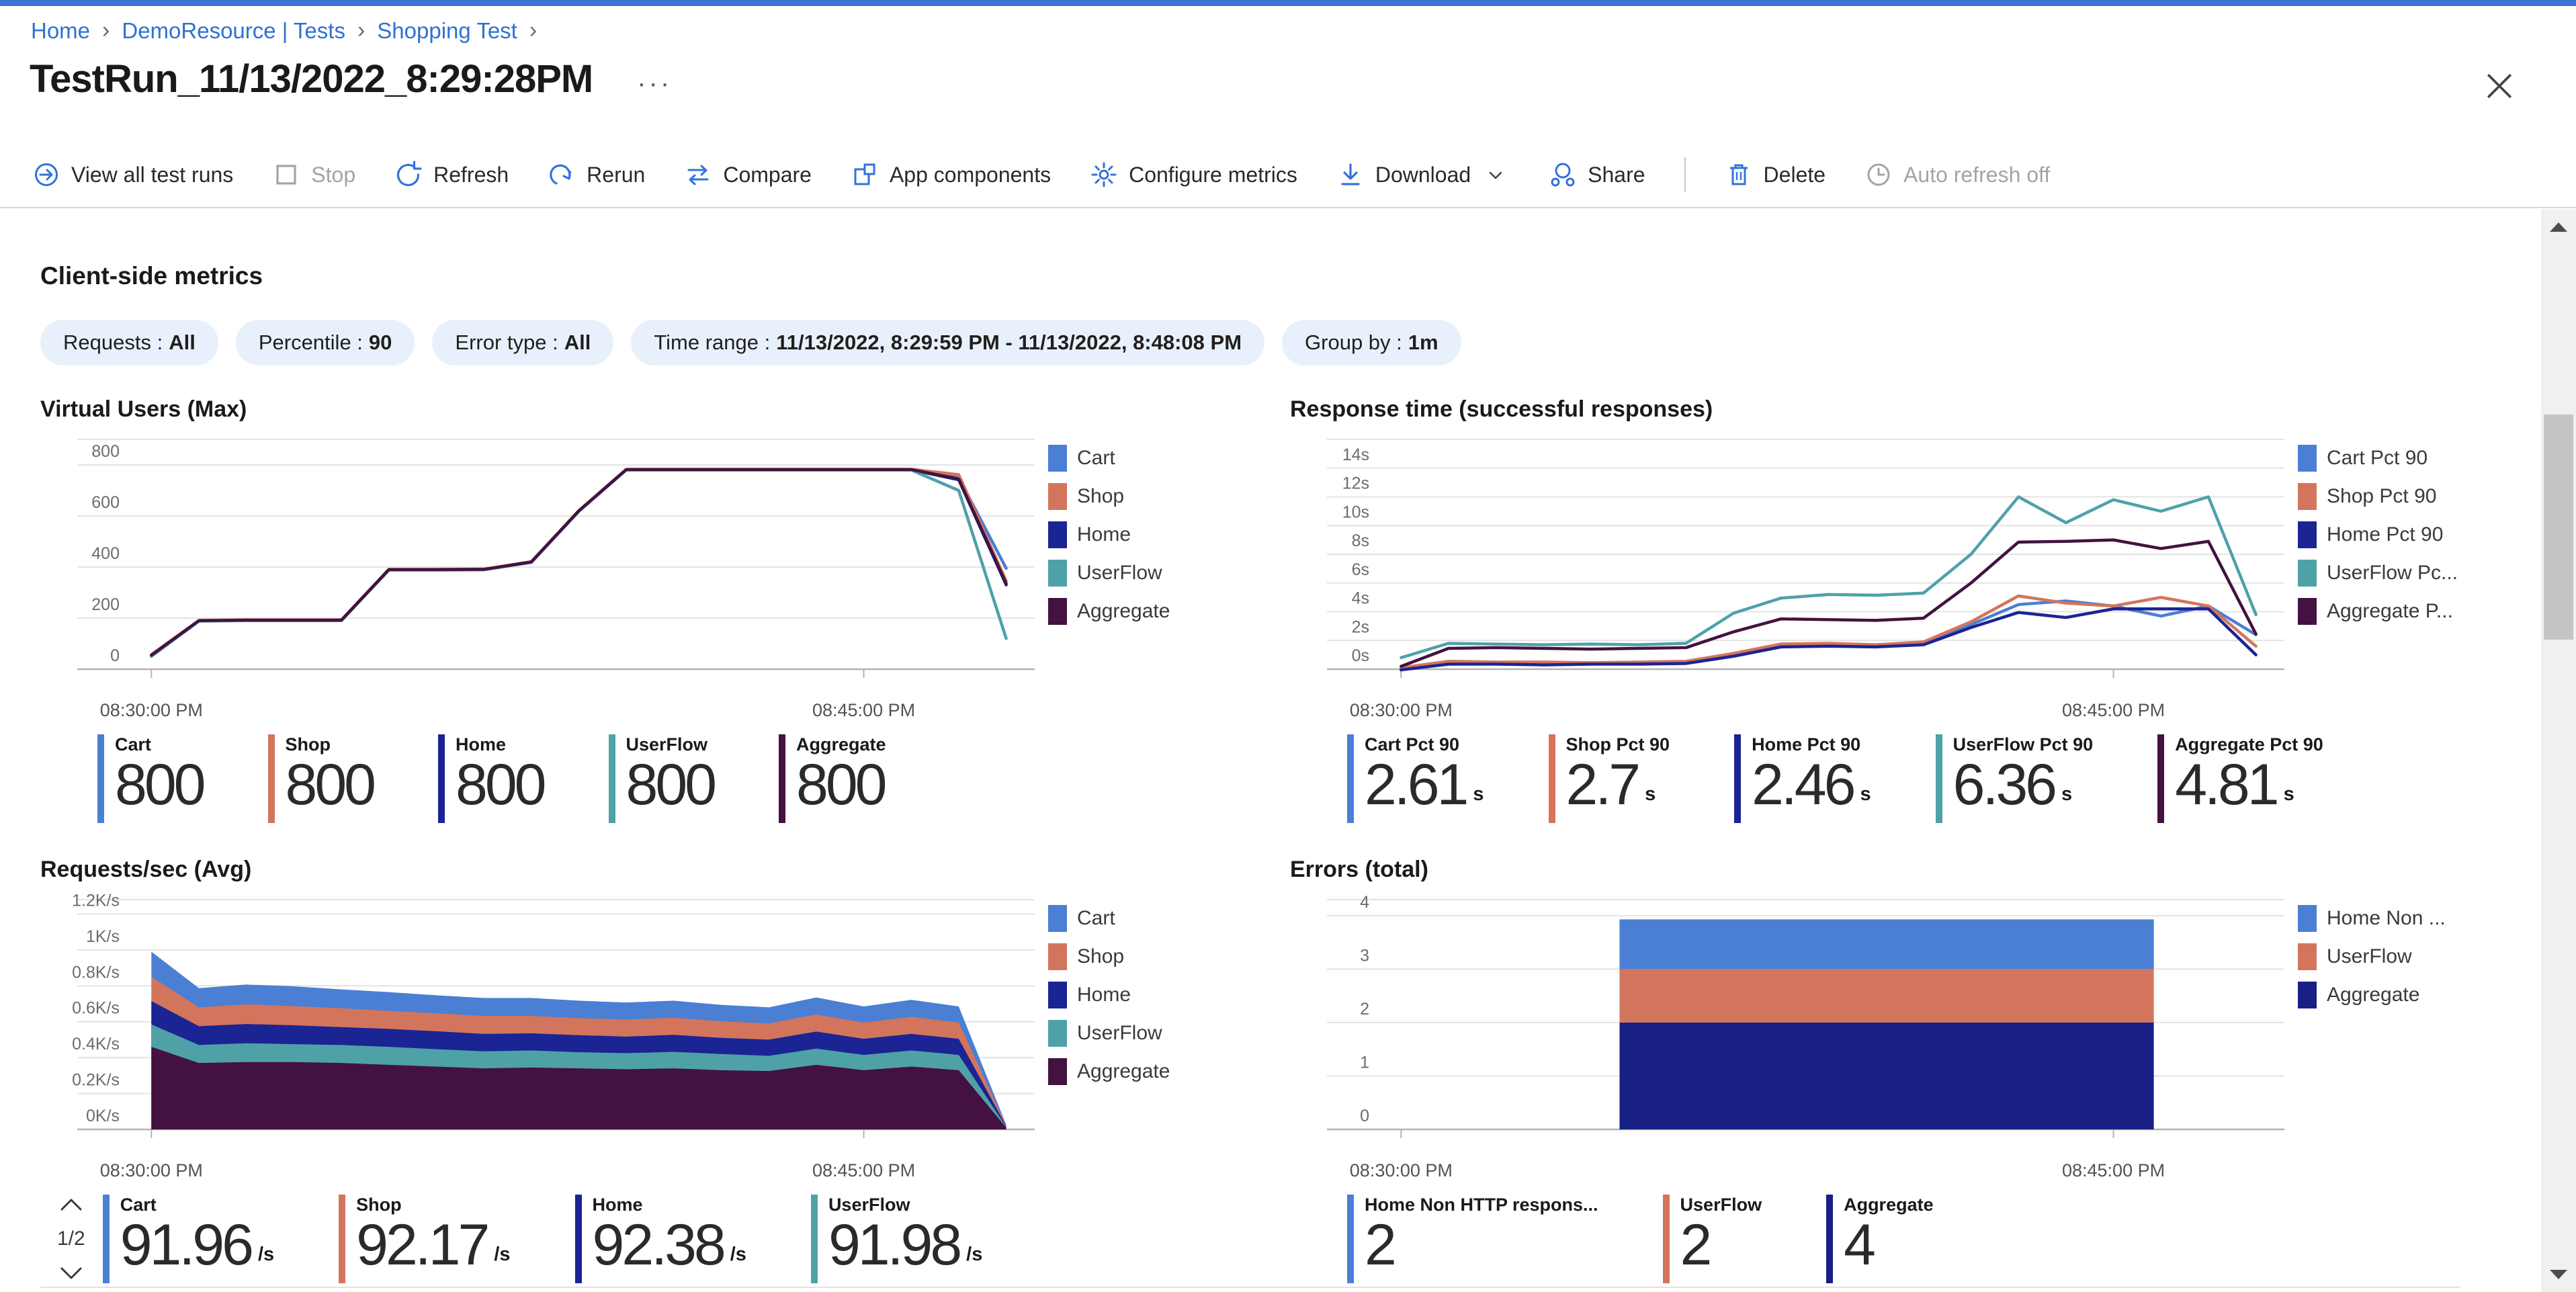 Image resolution: width=2576 pixels, height=1292 pixels. What do you see at coordinates (481, 744) in the screenshot?
I see `stat-label: Home` at bounding box center [481, 744].